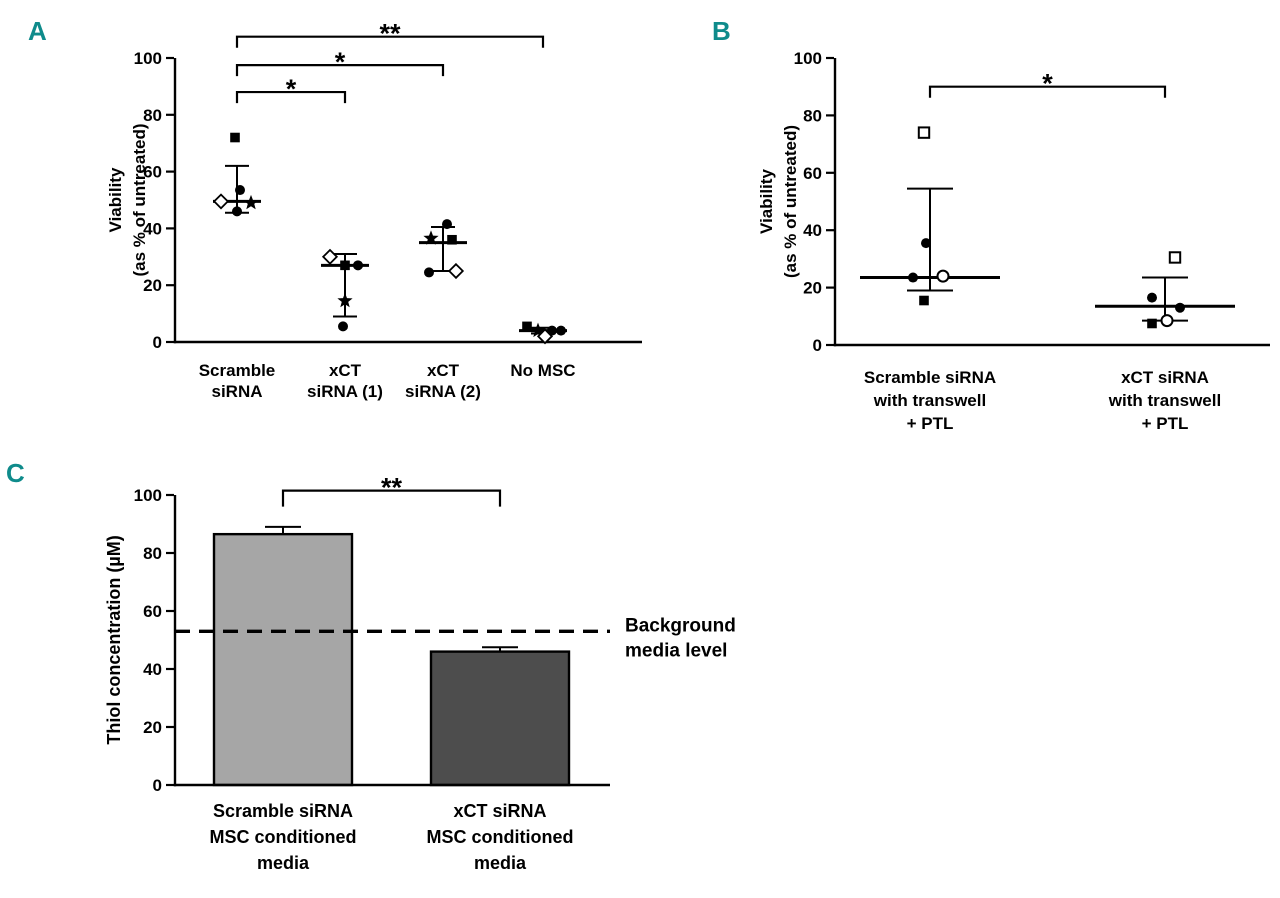  I want to click on category-label: siRNA (2), so click(443, 391).